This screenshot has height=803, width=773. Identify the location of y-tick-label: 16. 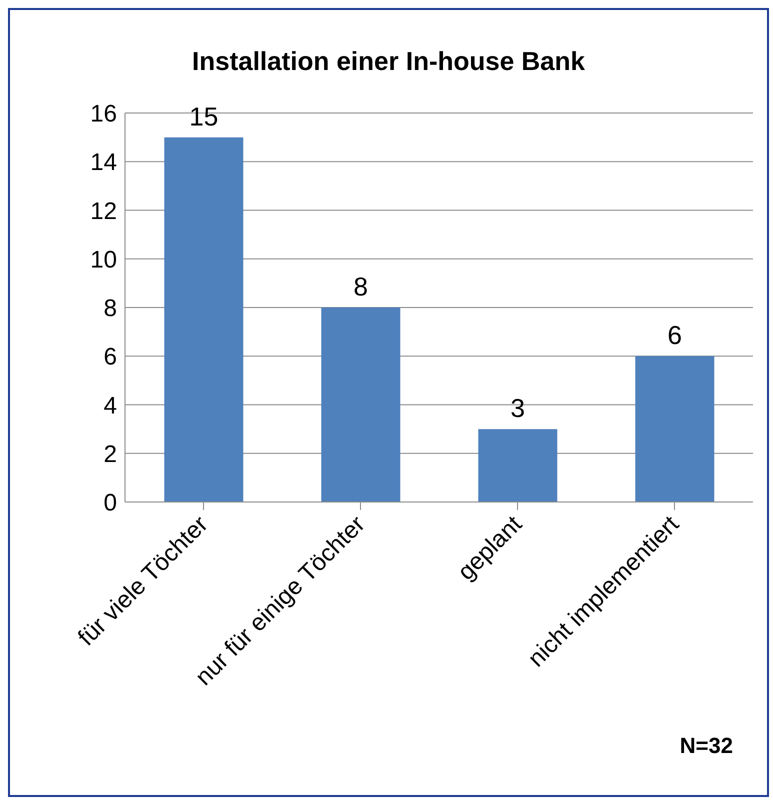
(103, 114).